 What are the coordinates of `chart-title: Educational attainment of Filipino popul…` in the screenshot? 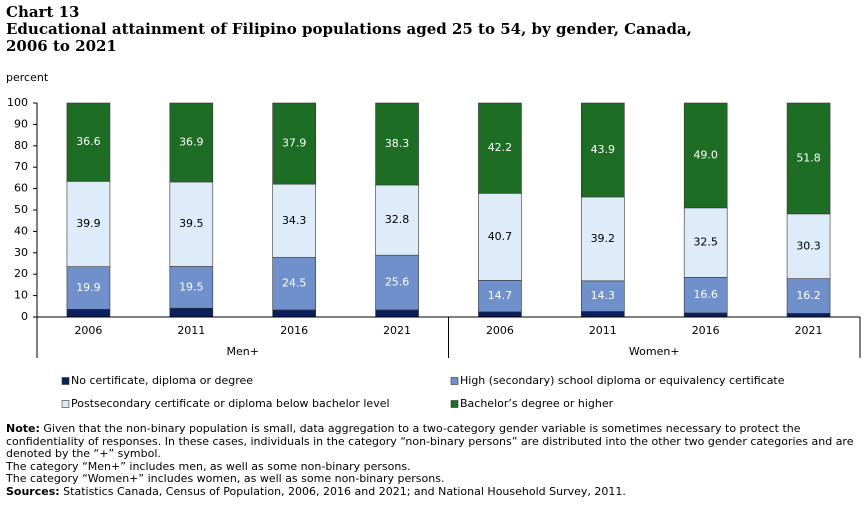 It's located at (349, 37).